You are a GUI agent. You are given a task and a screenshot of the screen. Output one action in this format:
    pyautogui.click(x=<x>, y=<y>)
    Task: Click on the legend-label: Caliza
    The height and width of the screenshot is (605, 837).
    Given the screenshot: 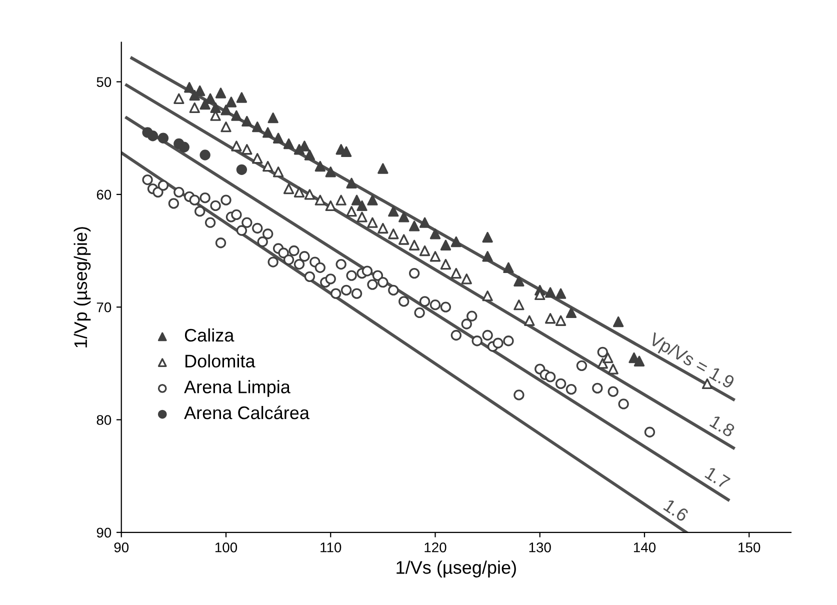 What is the action you would take?
    pyautogui.click(x=209, y=335)
    